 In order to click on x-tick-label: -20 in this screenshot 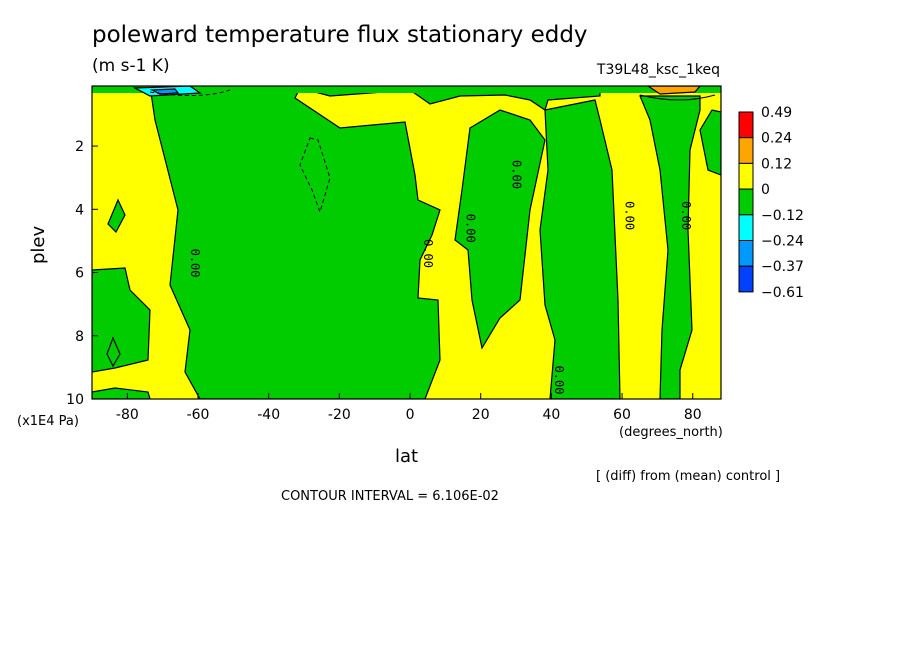, I will do `click(339, 415)`.